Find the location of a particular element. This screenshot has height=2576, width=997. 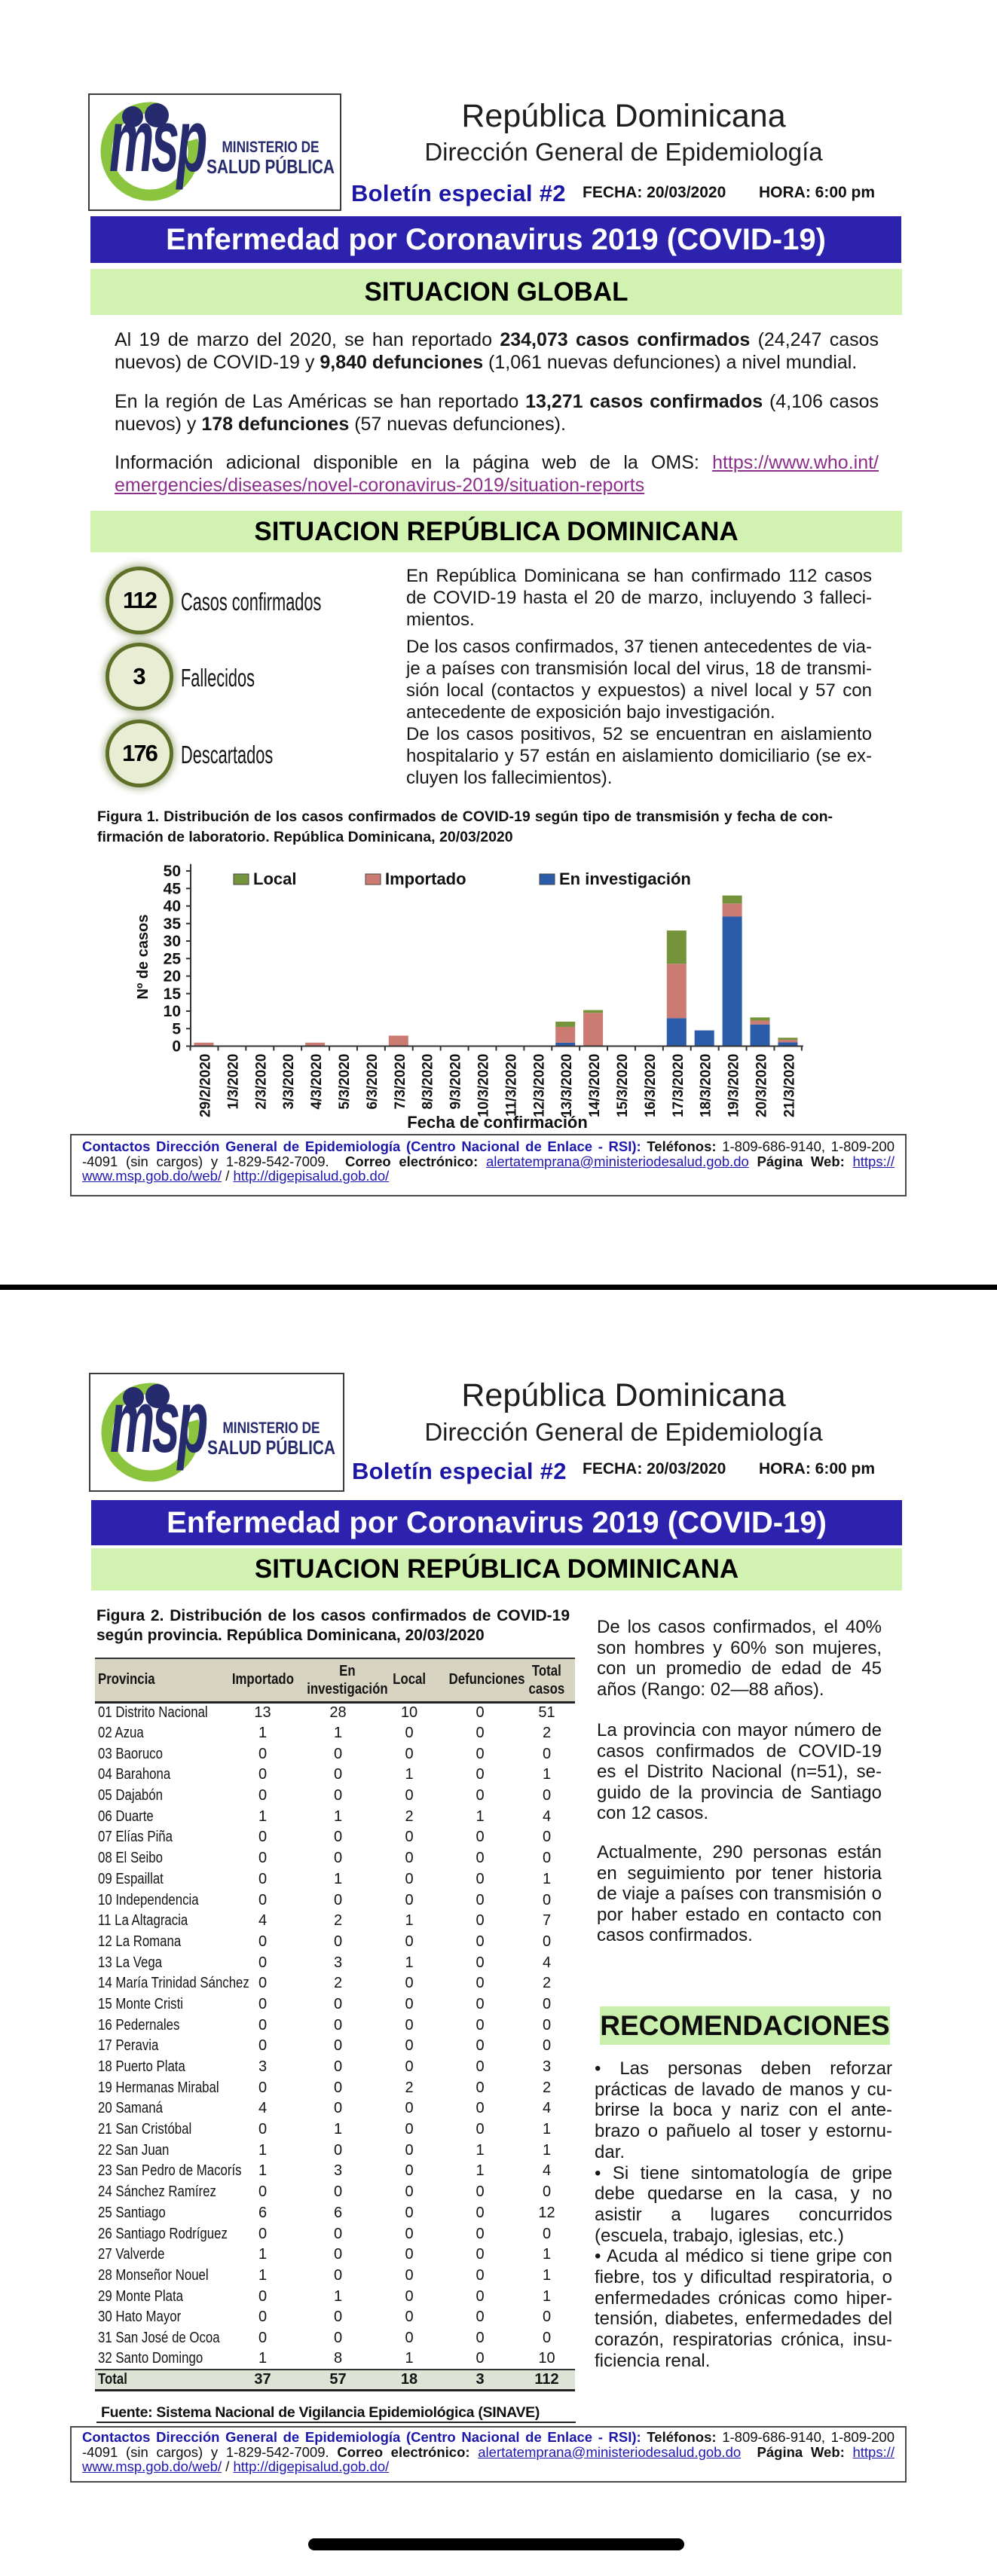

svg-text: En investigación is located at coordinates (625, 878).